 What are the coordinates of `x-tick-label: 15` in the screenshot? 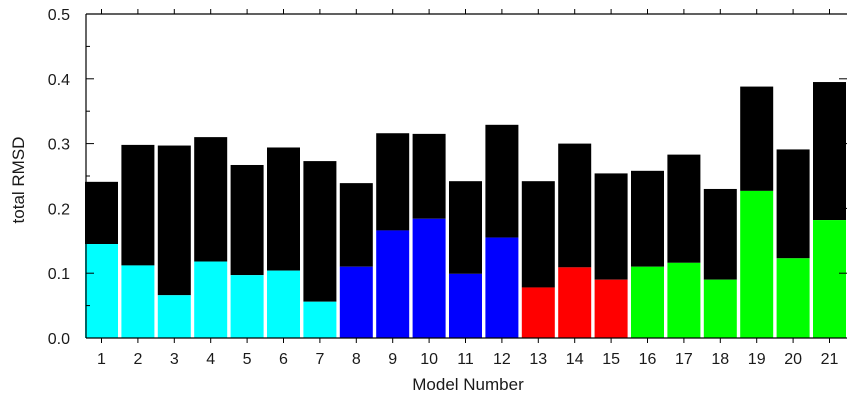 It's located at (611, 359).